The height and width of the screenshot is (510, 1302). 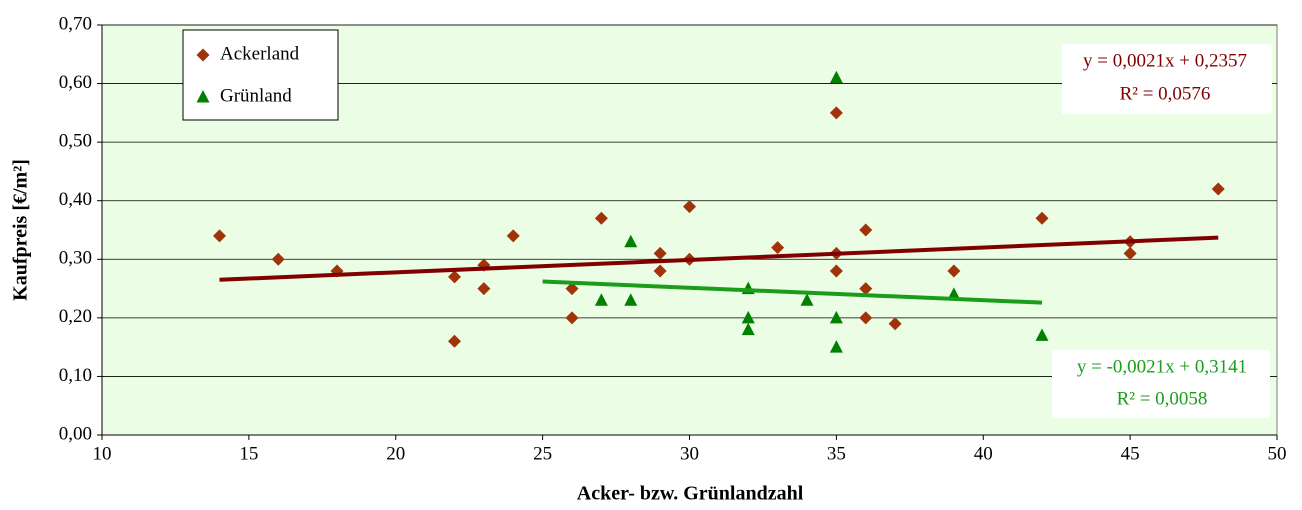 I want to click on y-tick-label: 0,60, so click(x=75, y=82).